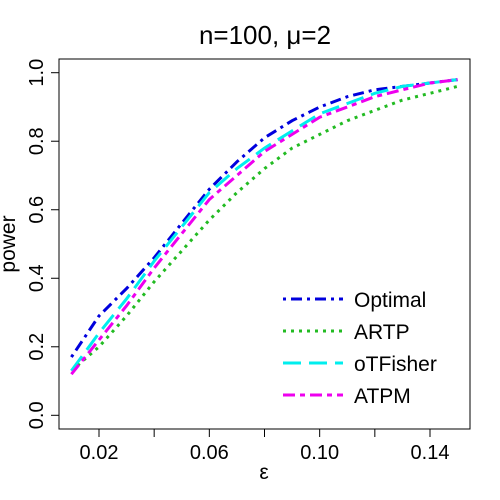 This screenshot has height=500, width=500. I want to click on legend-label-optimal: Optimal, so click(390, 300).